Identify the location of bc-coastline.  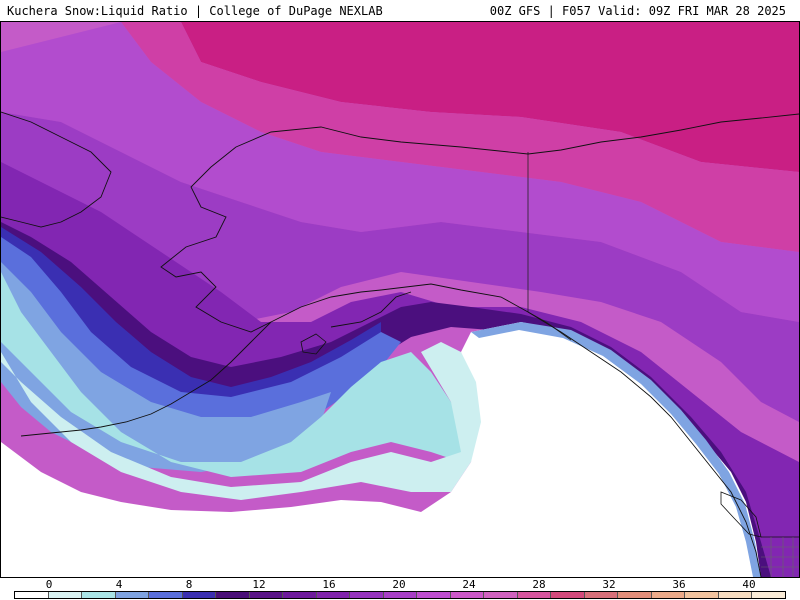
(644, 444).